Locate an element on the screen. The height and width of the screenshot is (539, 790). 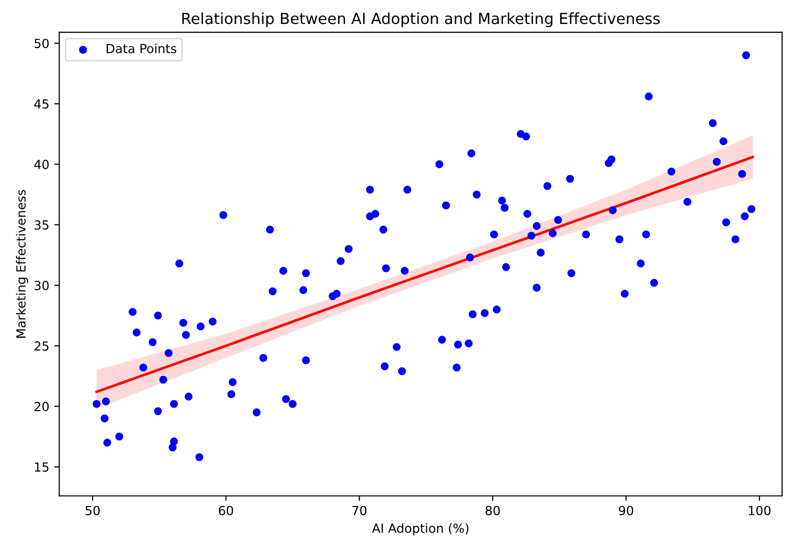
y-tick-label: 15 is located at coordinates (41, 467).